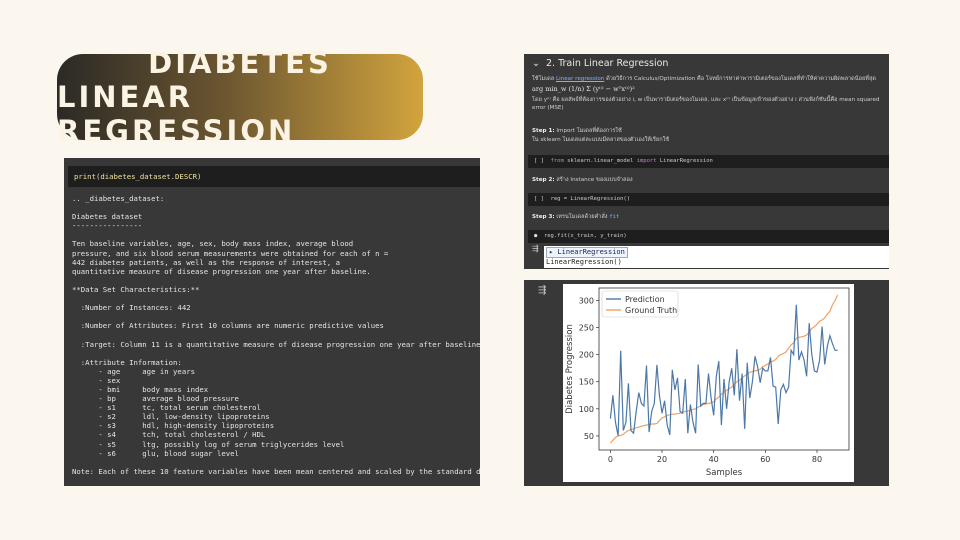 Image resolution: width=960 pixels, height=540 pixels. What do you see at coordinates (714, 459) in the screenshot?
I see `x-tick-label: 40` at bounding box center [714, 459].